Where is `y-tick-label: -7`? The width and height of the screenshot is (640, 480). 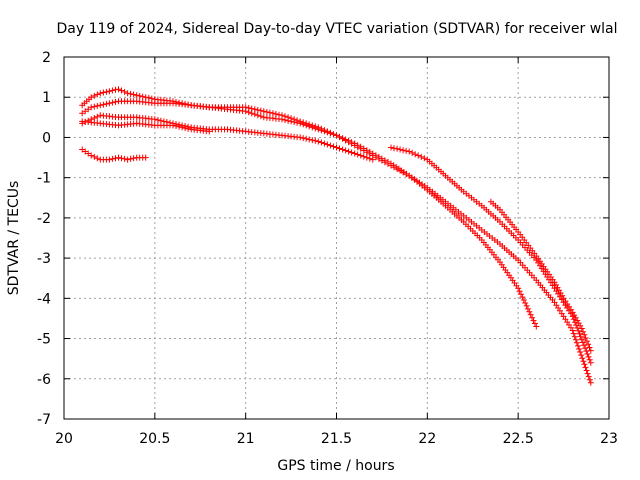 y-tick-label: -7 is located at coordinates (44, 420).